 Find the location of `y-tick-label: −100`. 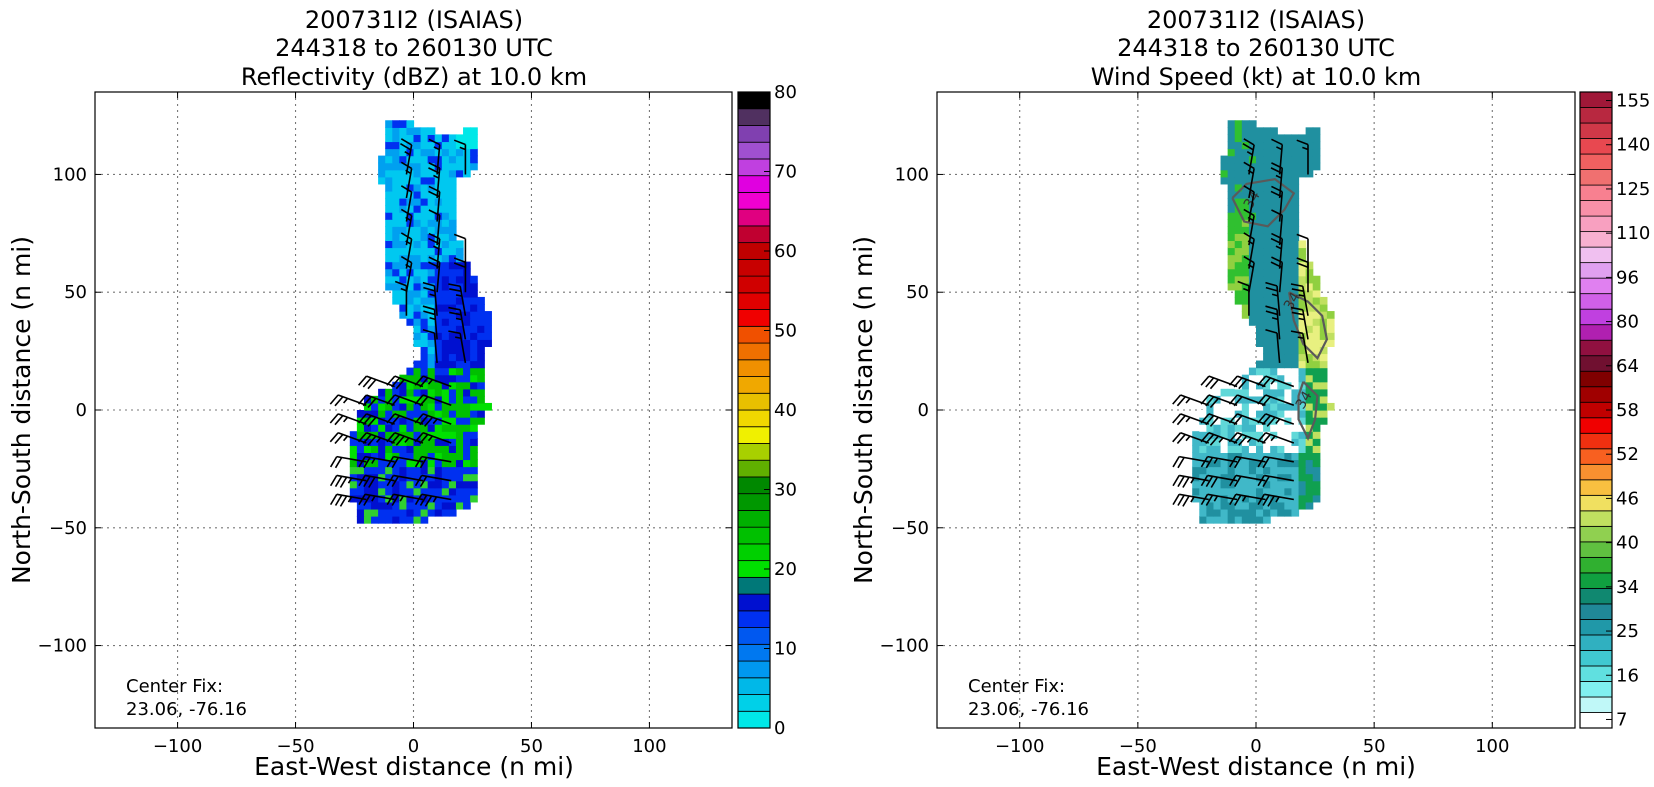

y-tick-label: −100 is located at coordinates (62, 646).